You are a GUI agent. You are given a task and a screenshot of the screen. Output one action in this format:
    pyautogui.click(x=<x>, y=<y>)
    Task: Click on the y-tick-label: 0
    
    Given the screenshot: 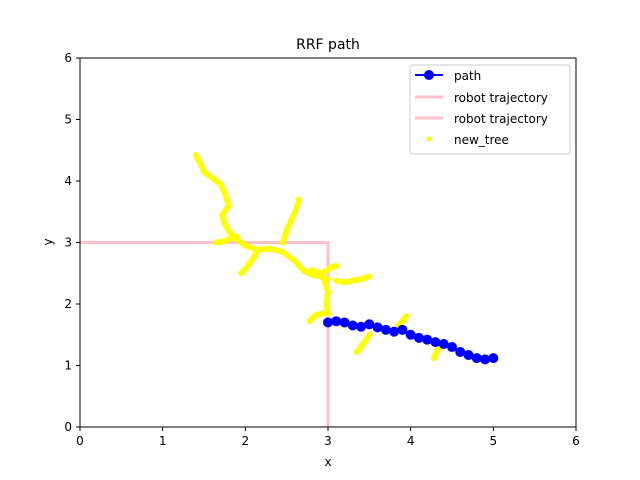 What is the action you would take?
    pyautogui.click(x=68, y=427)
    